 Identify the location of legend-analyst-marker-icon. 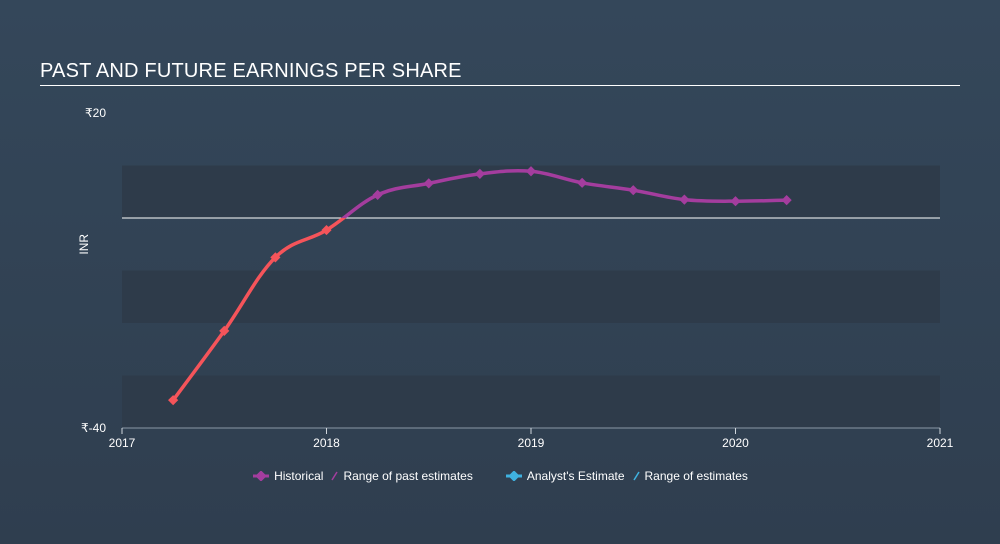
(513, 476).